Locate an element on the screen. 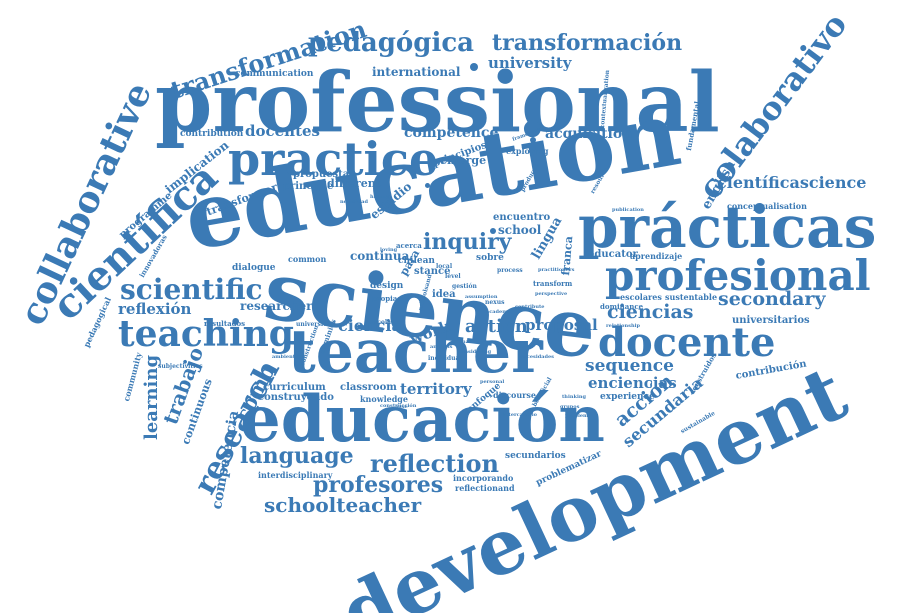 The height and width of the screenshot is (613, 900). word-secundarios: secundarios is located at coordinates (535, 456).